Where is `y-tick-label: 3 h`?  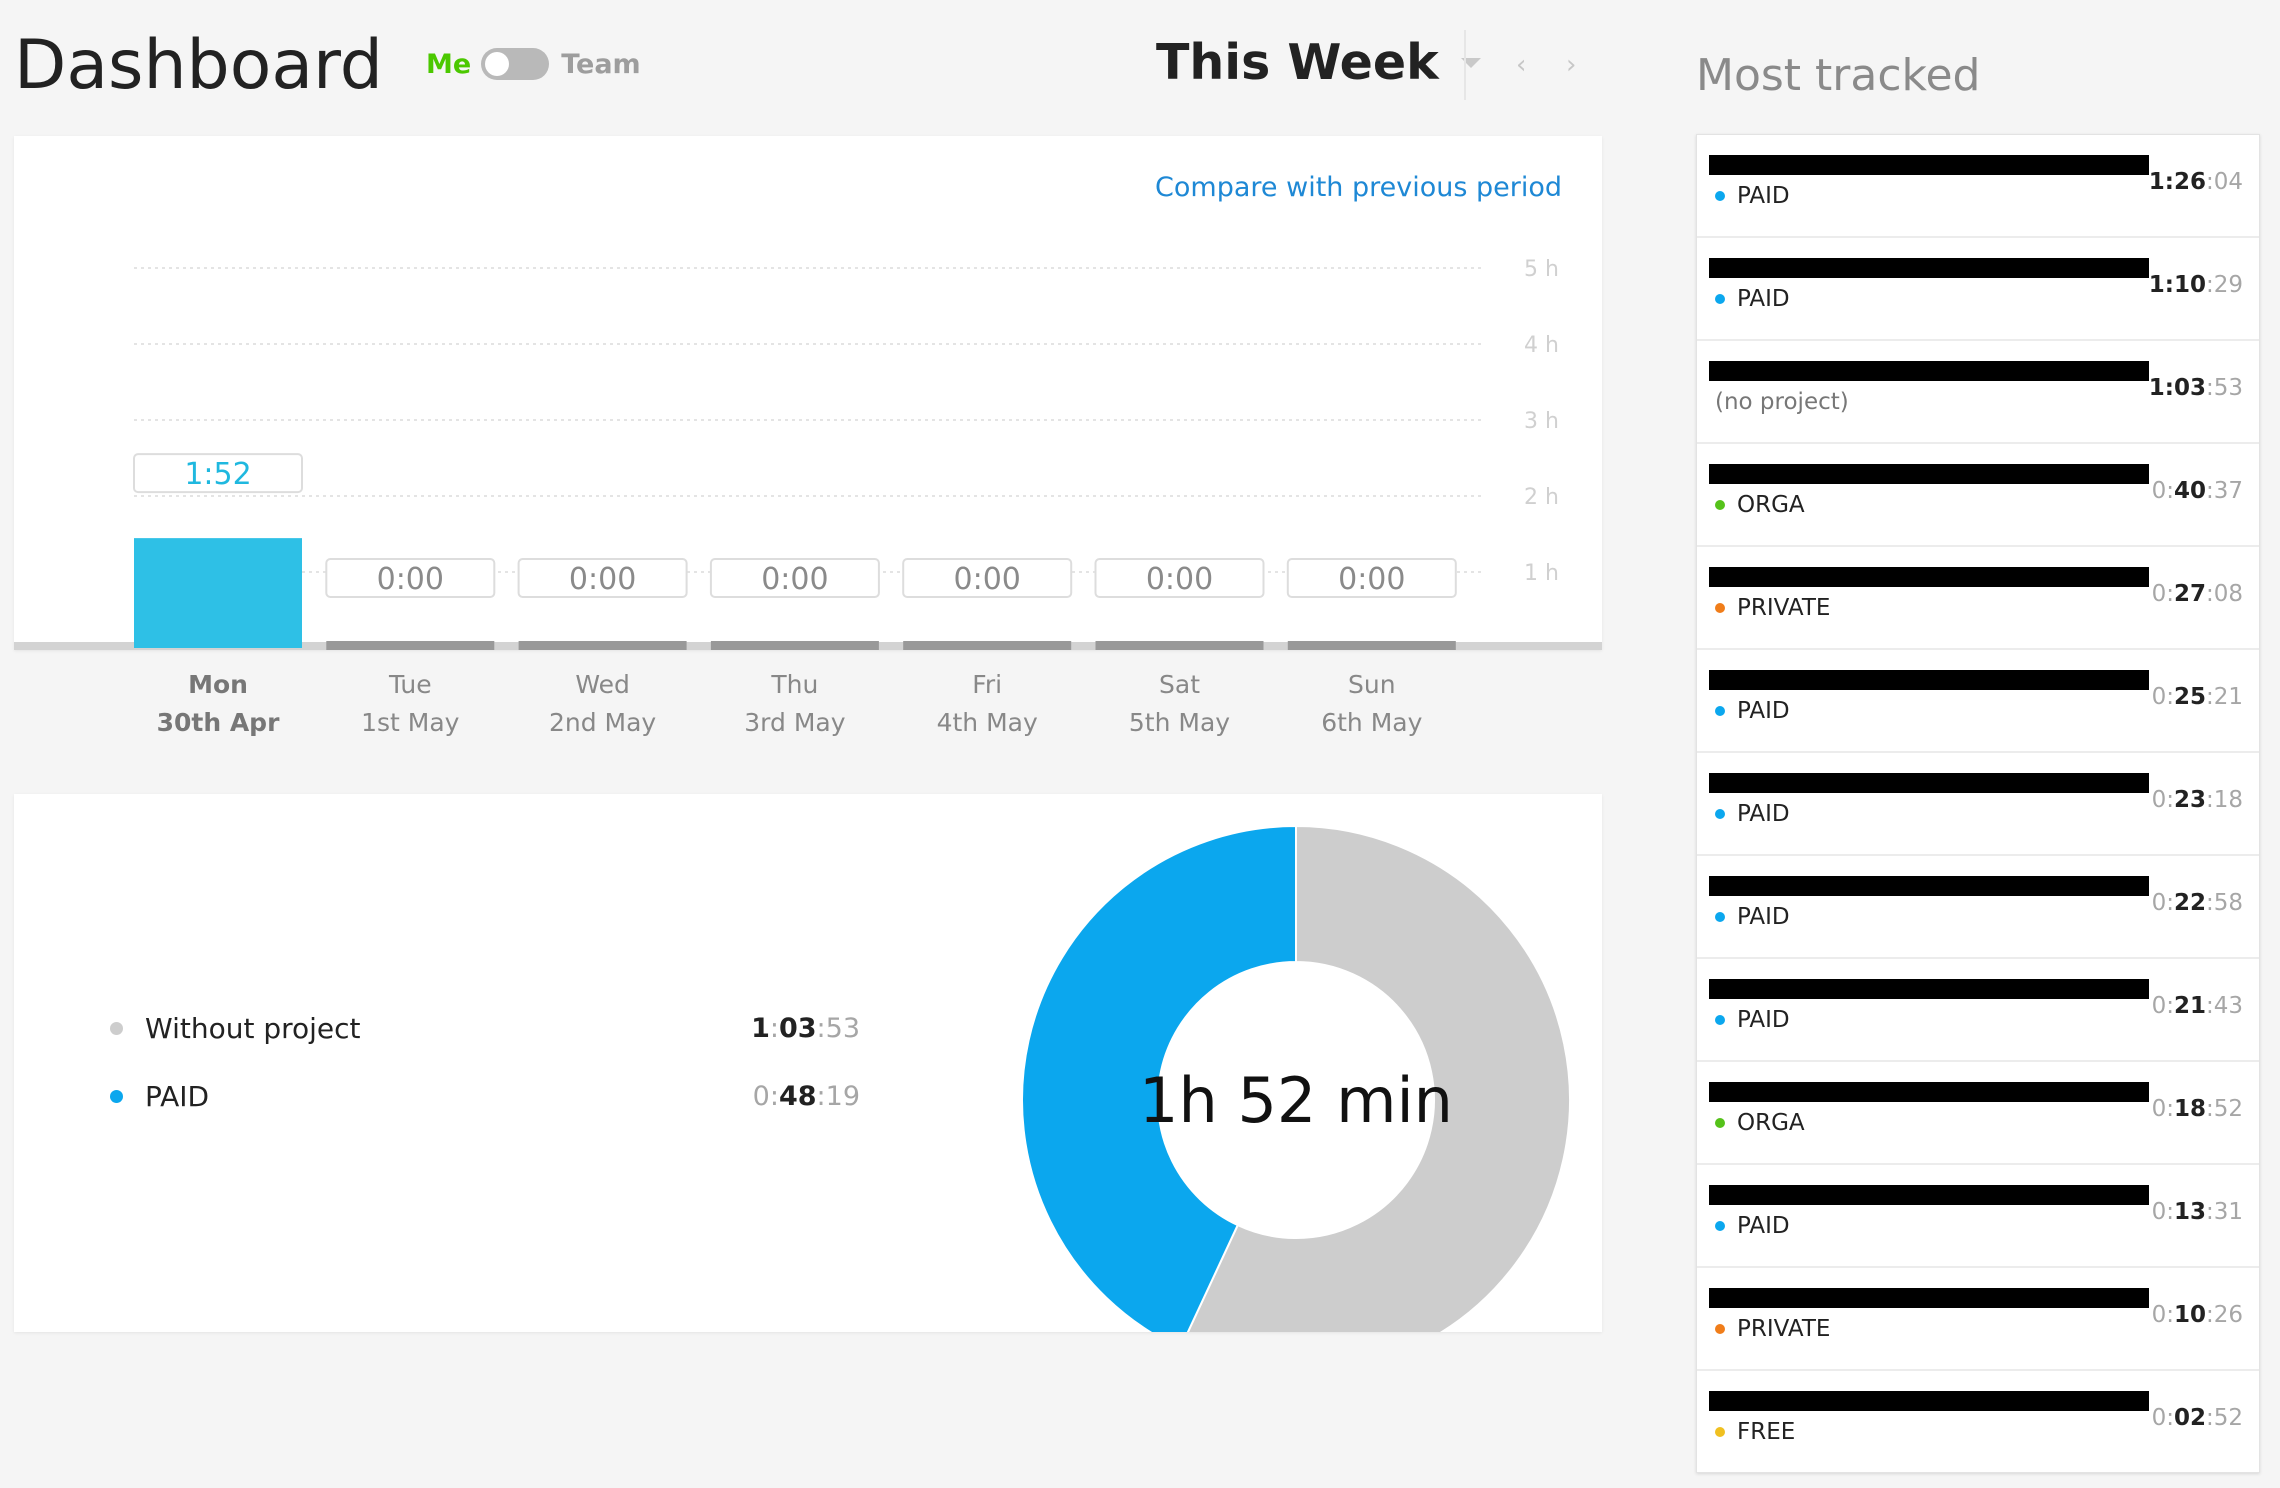
y-tick-label: 3 h is located at coordinates (1541, 421).